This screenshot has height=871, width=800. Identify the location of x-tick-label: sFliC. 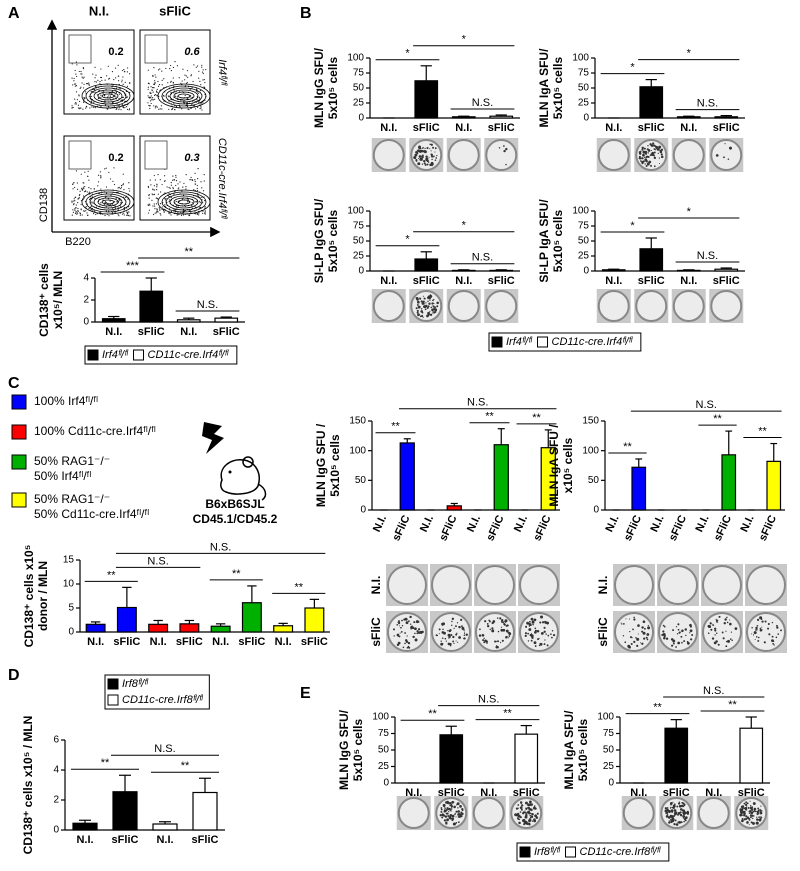
(251, 642).